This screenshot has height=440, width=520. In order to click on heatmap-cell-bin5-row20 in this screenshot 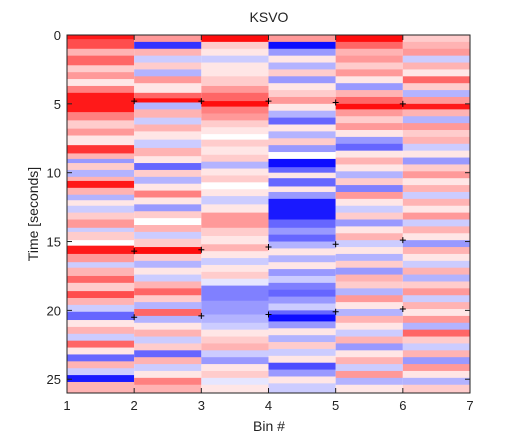, I will do `click(369, 175)`.